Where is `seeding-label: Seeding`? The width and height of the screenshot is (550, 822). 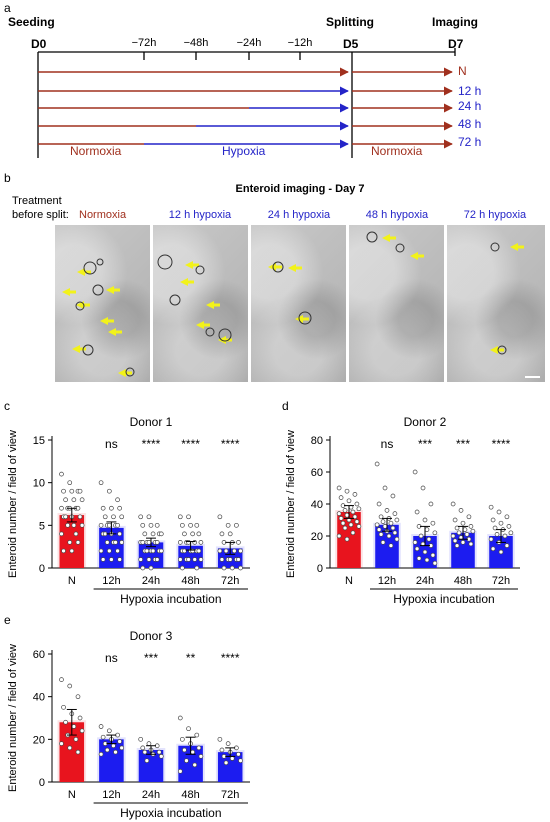
seeding-label: Seeding is located at coordinates (31, 22).